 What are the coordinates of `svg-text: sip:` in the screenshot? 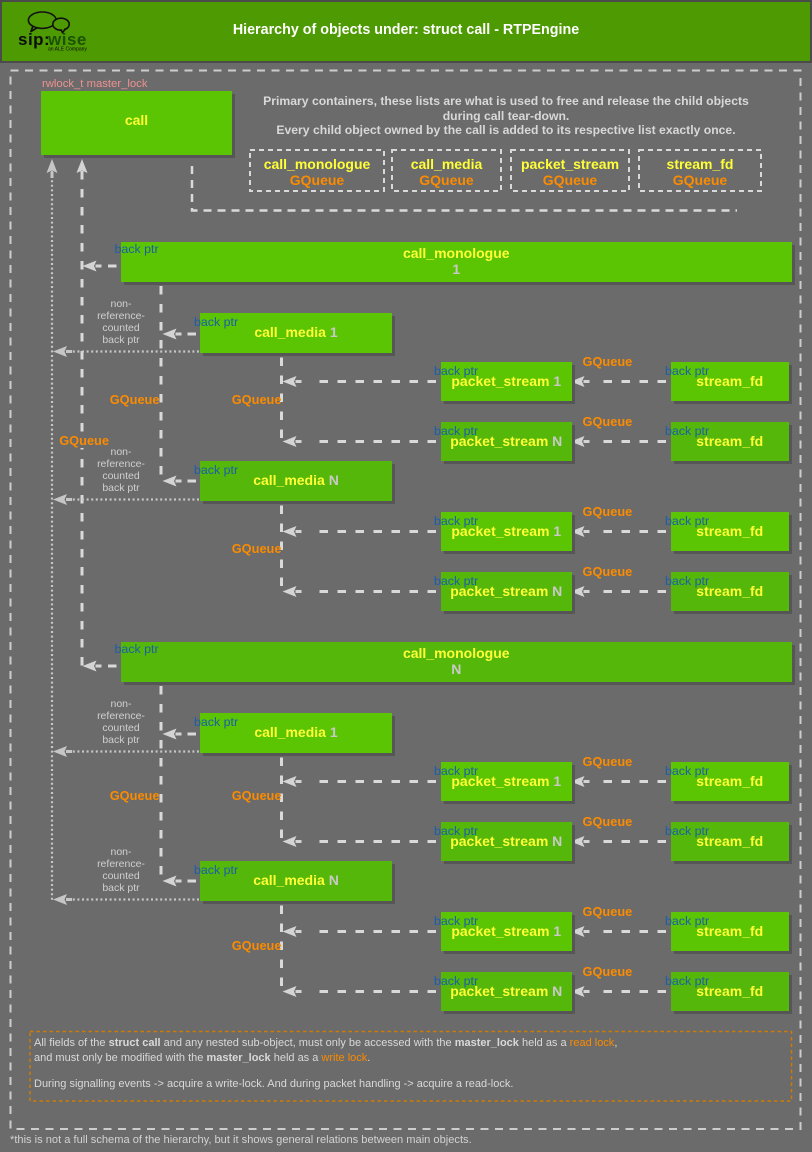 It's located at (34, 39).